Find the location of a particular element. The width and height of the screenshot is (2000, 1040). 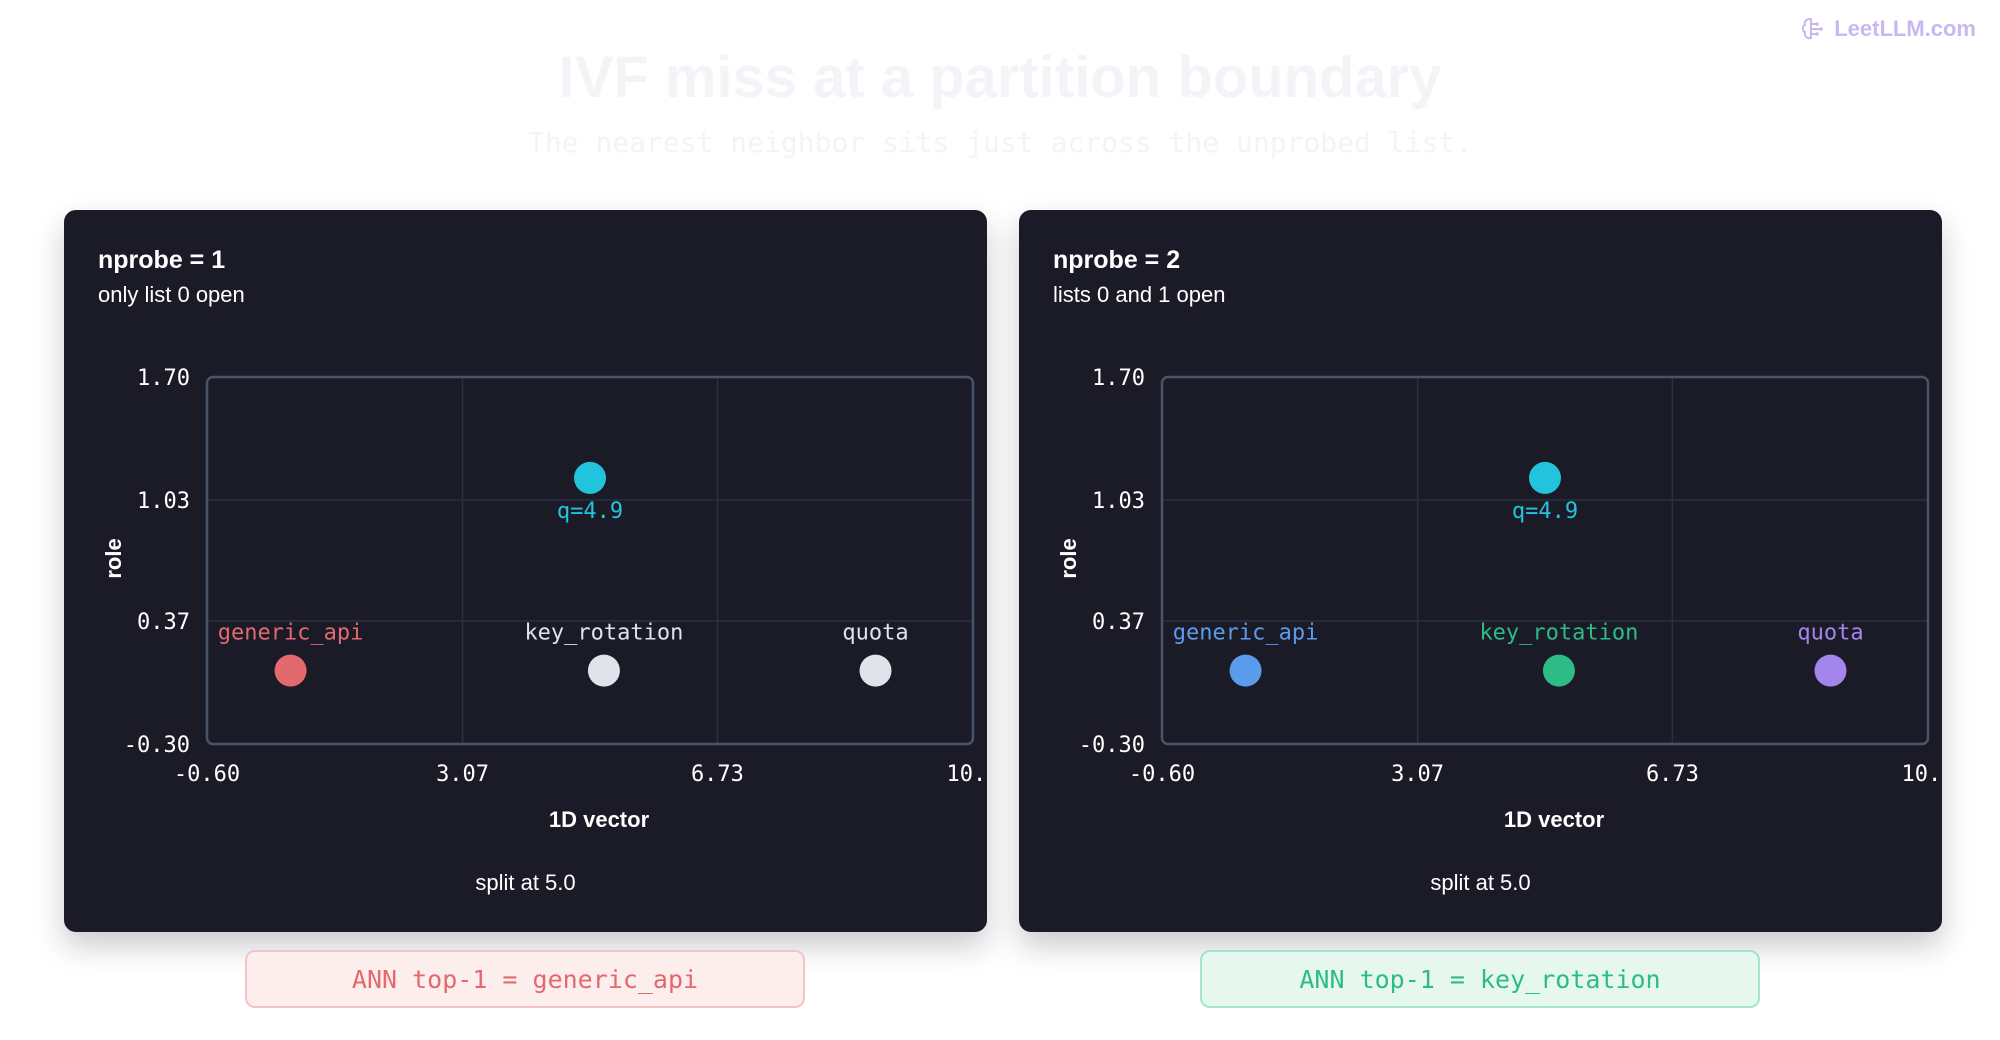

brain-icon is located at coordinates (1812, 29).